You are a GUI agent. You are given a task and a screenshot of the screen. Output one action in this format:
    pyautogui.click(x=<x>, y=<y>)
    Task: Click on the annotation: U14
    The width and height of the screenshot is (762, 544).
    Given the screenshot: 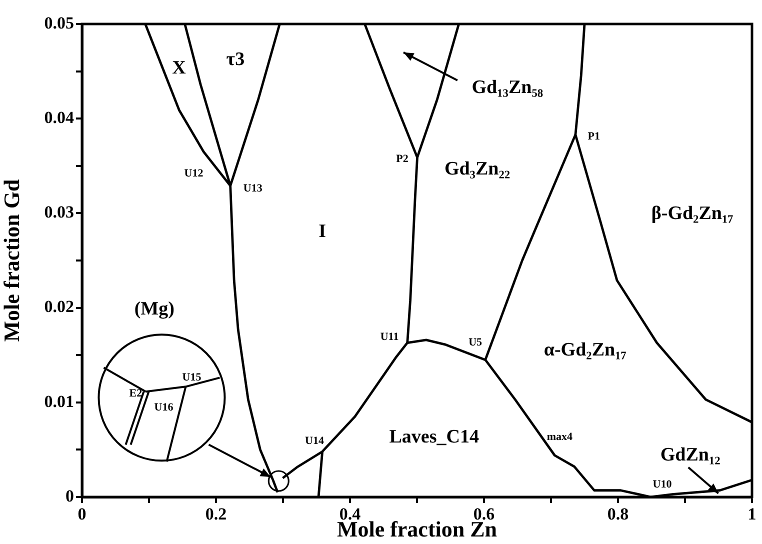 What is the action you would take?
    pyautogui.click(x=314, y=441)
    